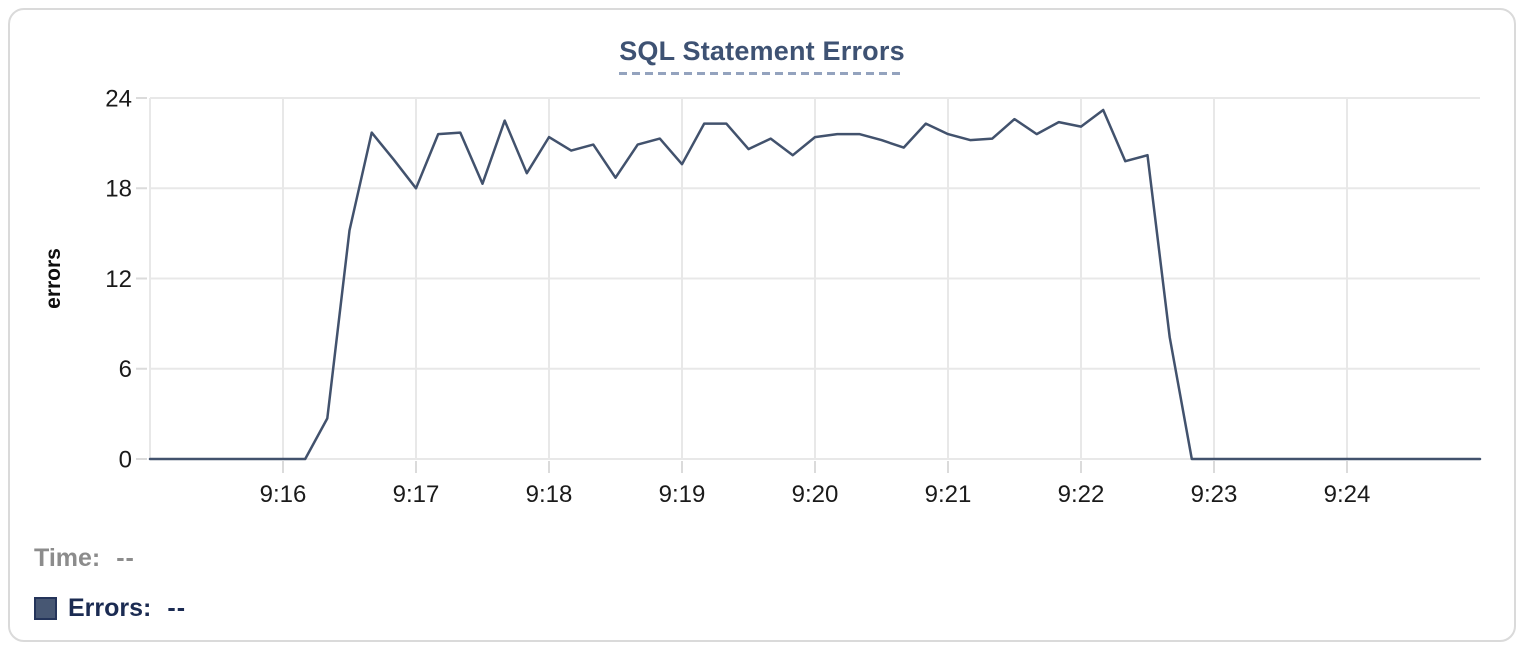 This screenshot has width=1528, height=652. I want to click on tooltip-errors-label: Errors:, so click(110, 608).